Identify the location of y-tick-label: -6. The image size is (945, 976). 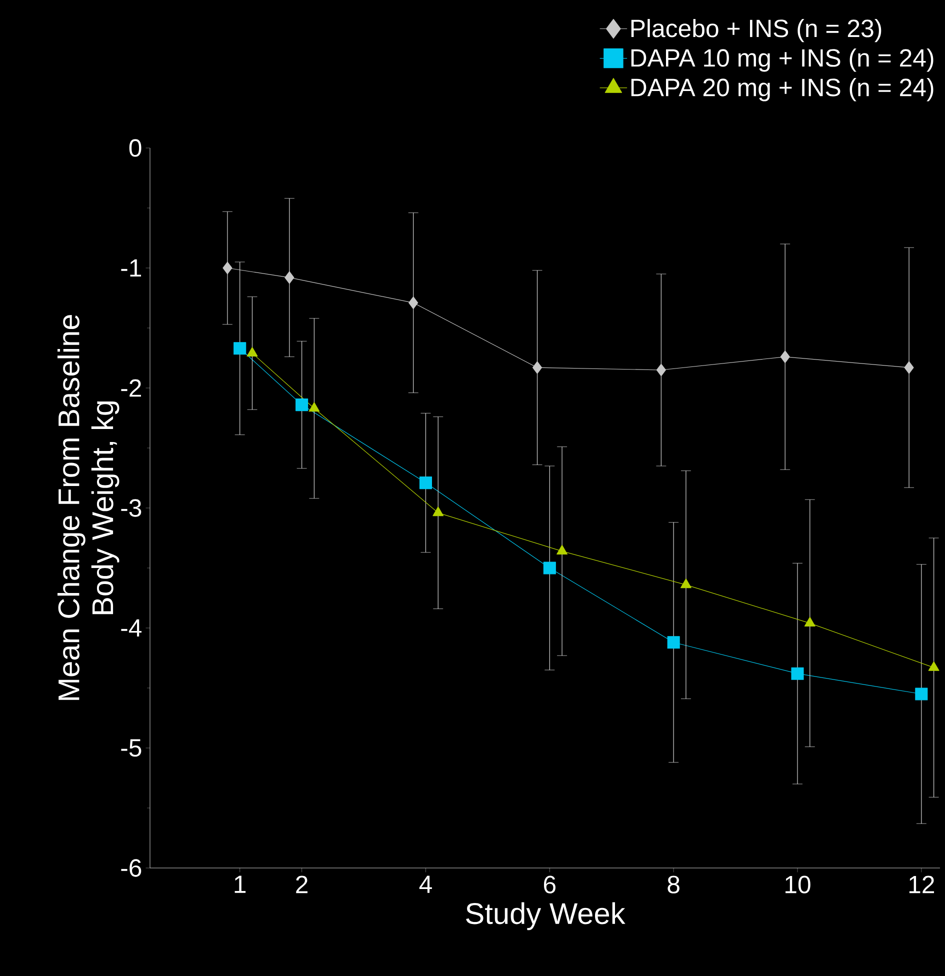
(131, 868).